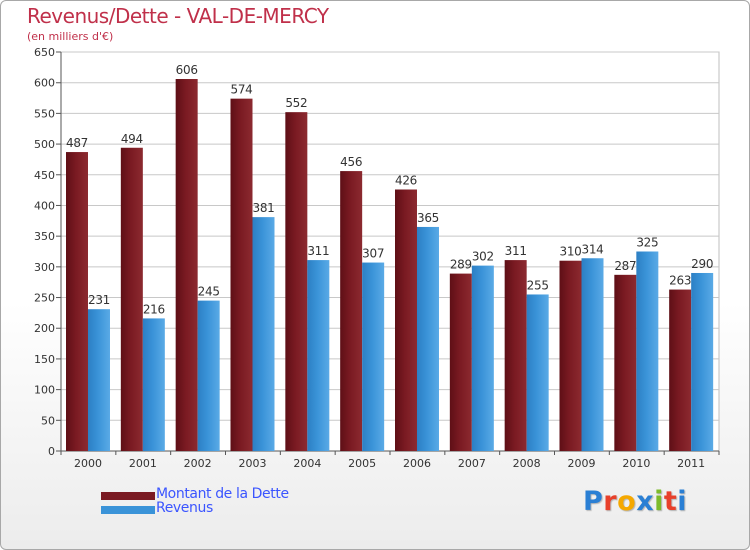 The image size is (750, 550). Describe the element at coordinates (44, 205) in the screenshot. I see `y-tick-label: 400` at that location.